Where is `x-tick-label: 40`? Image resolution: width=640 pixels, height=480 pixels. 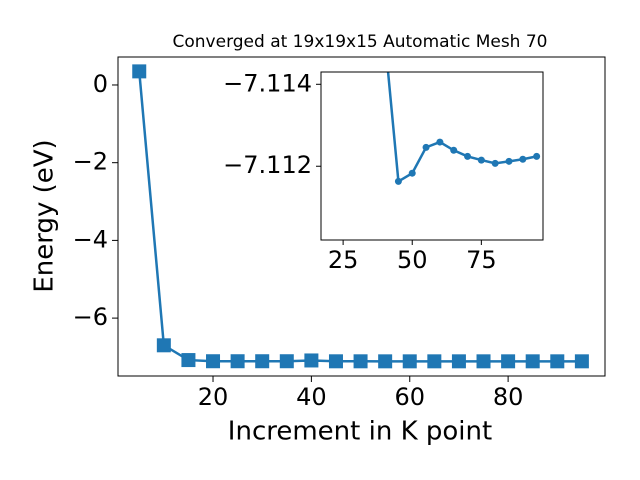
x-tick-label: 40 is located at coordinates (311, 397).